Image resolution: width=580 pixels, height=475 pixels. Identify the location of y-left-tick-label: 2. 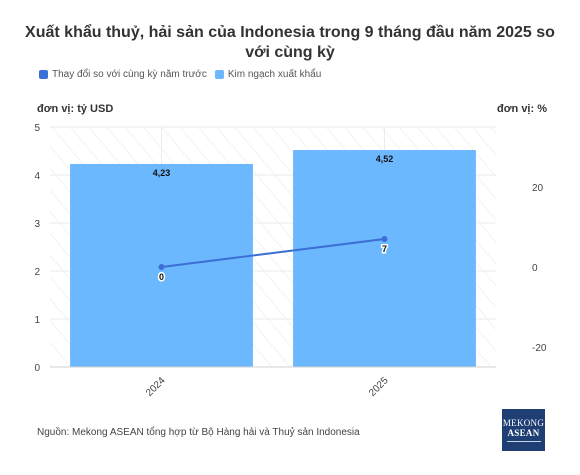
(37, 272).